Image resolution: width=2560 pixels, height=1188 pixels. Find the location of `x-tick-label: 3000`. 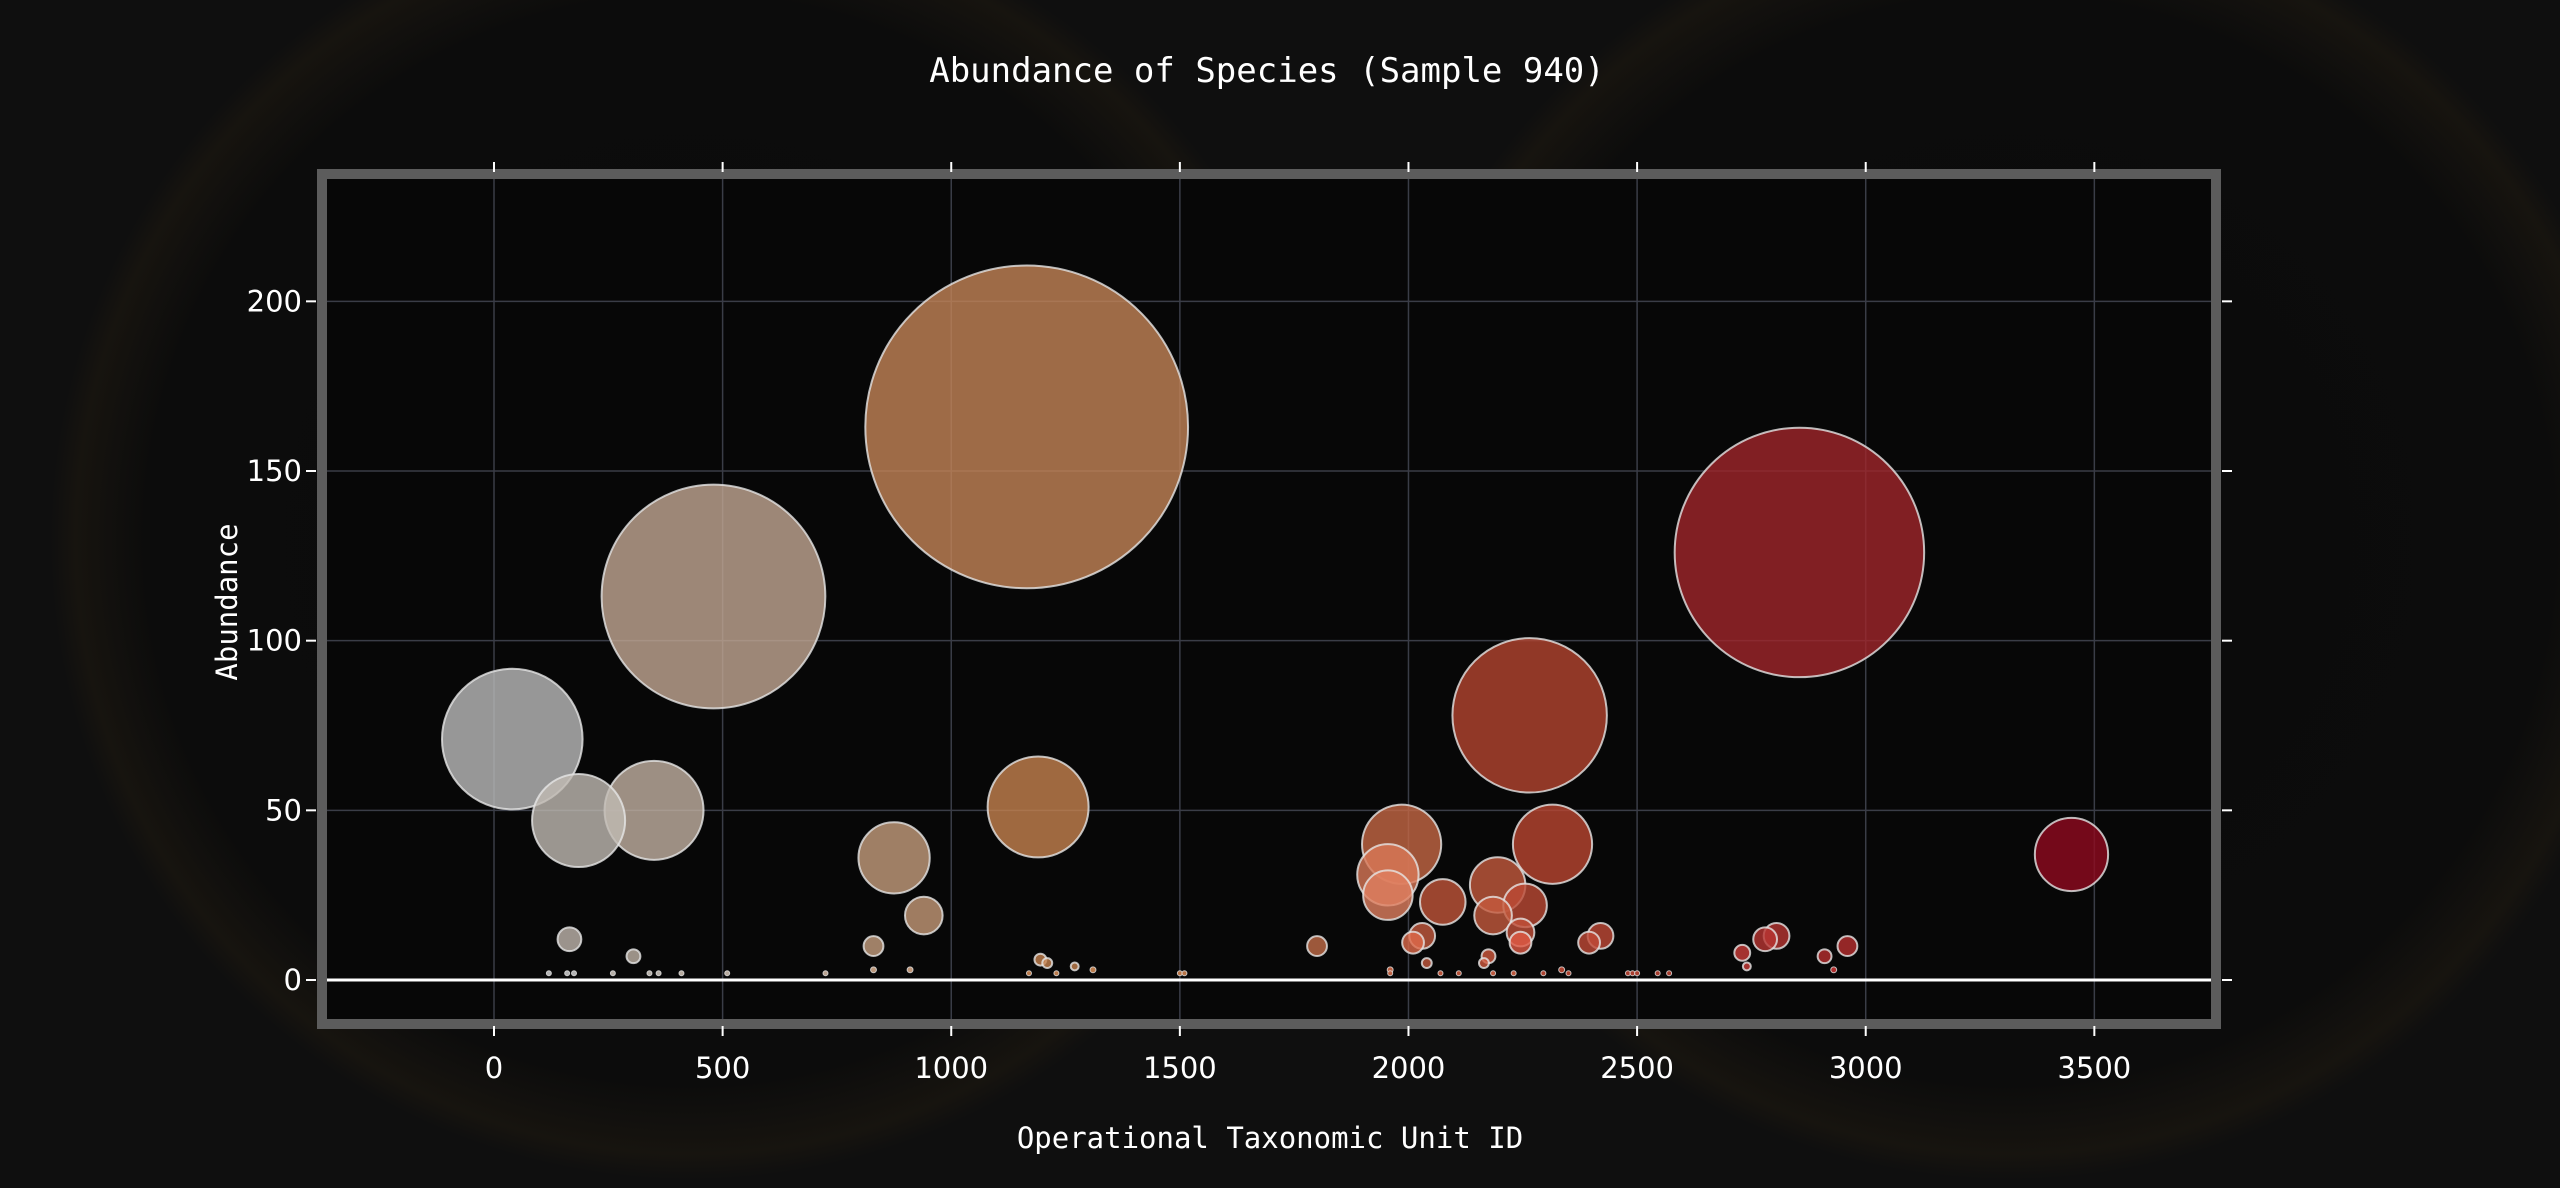

x-tick-label: 3000 is located at coordinates (1866, 1068).